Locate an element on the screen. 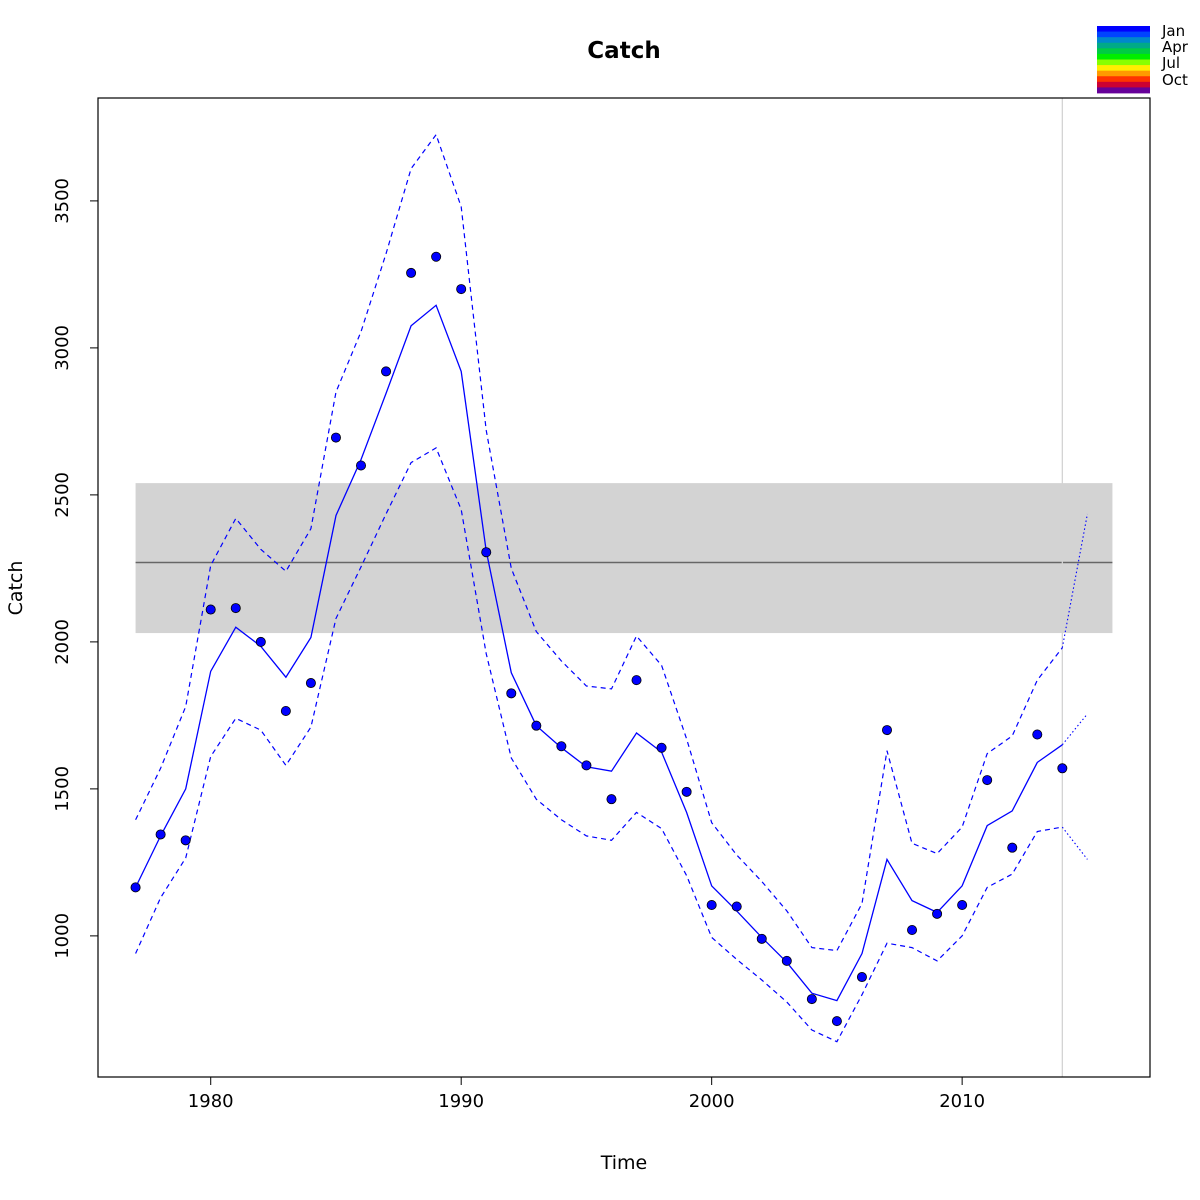  y-tick-label: 2500 is located at coordinates (62, 495).